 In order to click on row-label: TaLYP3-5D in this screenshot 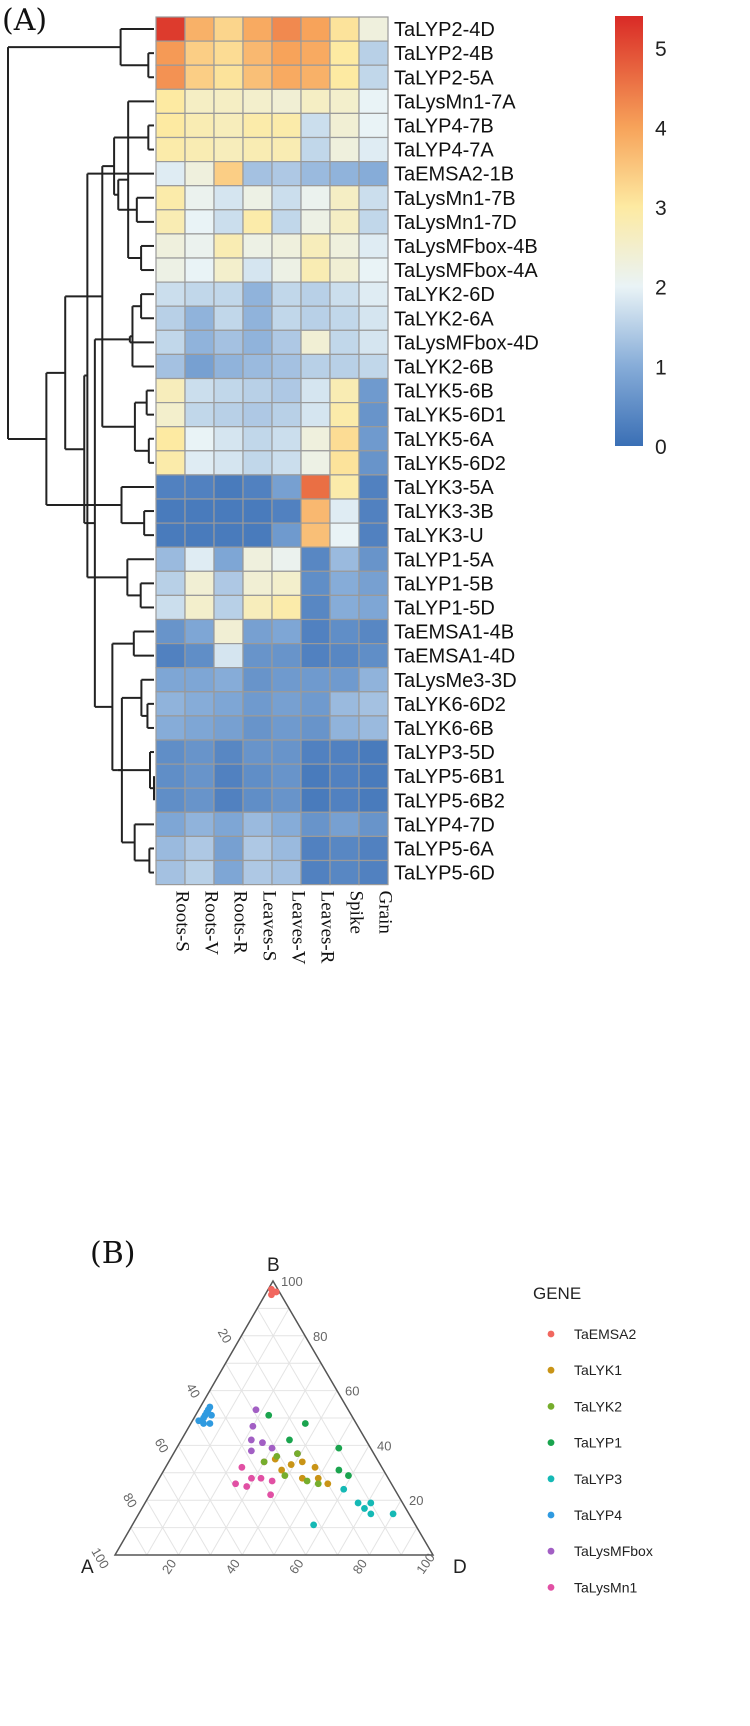, I will do `click(444, 753)`.